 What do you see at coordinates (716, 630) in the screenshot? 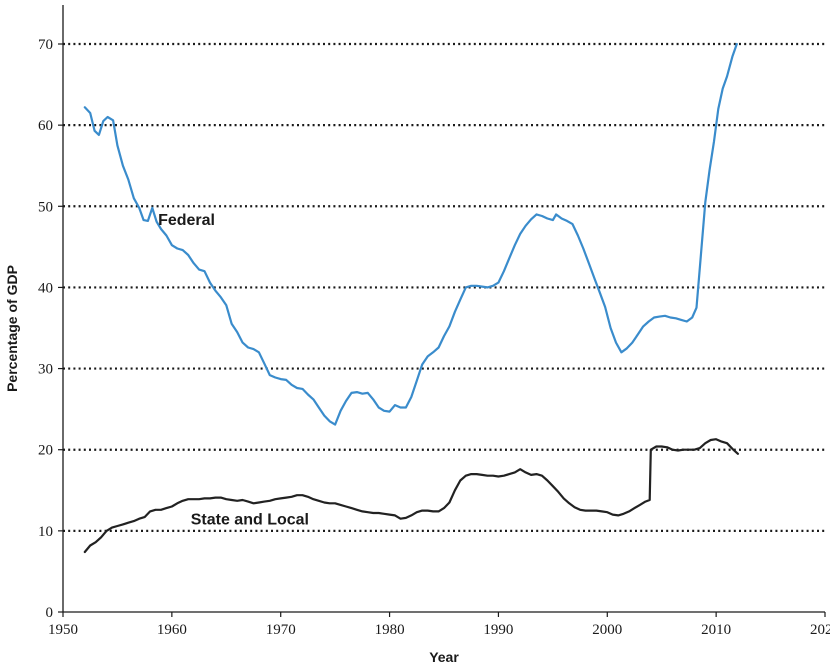
I see `x-tick-label: 2010` at bounding box center [716, 630].